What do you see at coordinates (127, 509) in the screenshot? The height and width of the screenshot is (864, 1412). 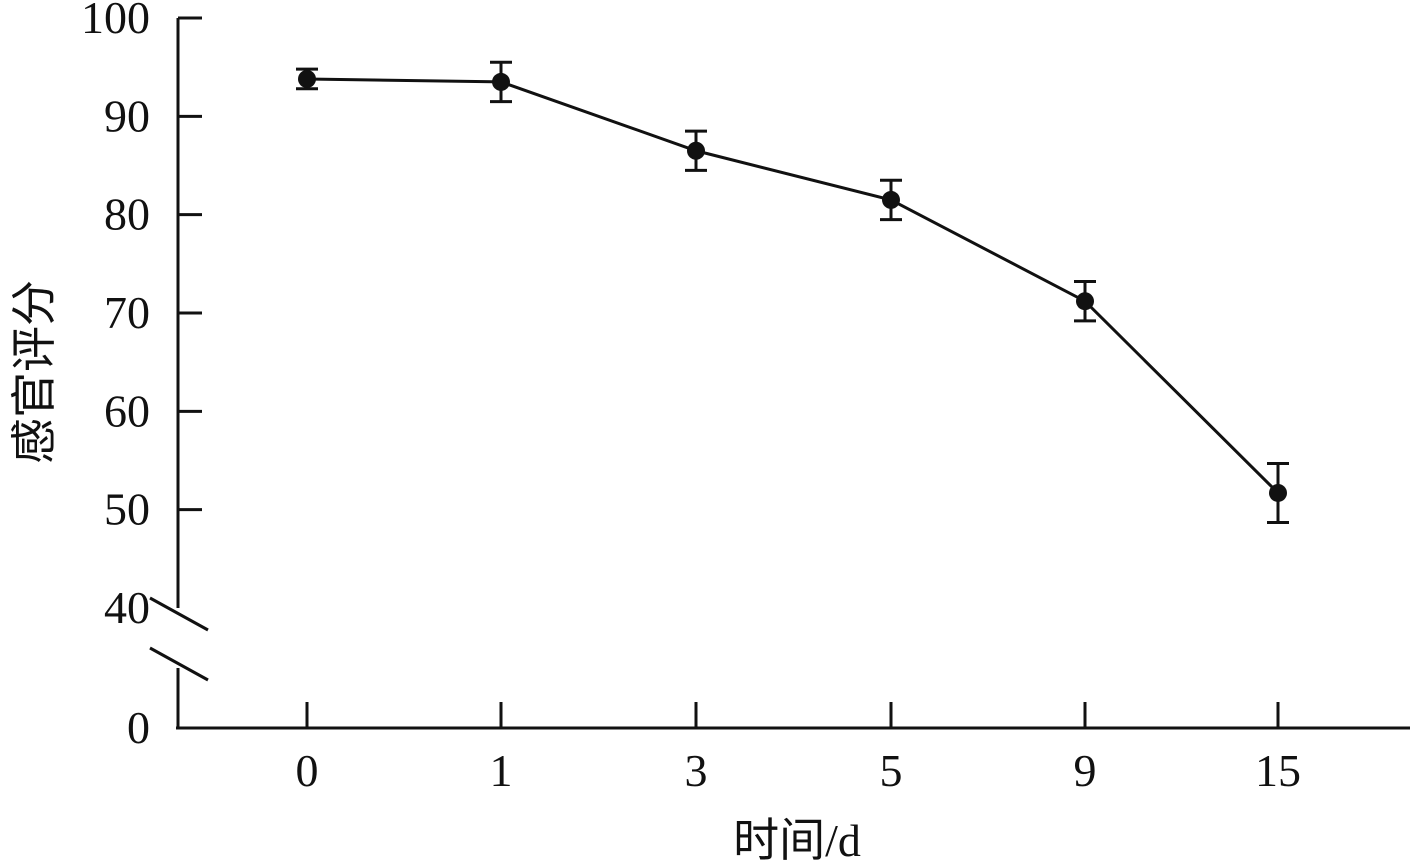 I see `y-tick-label: 50` at bounding box center [127, 509].